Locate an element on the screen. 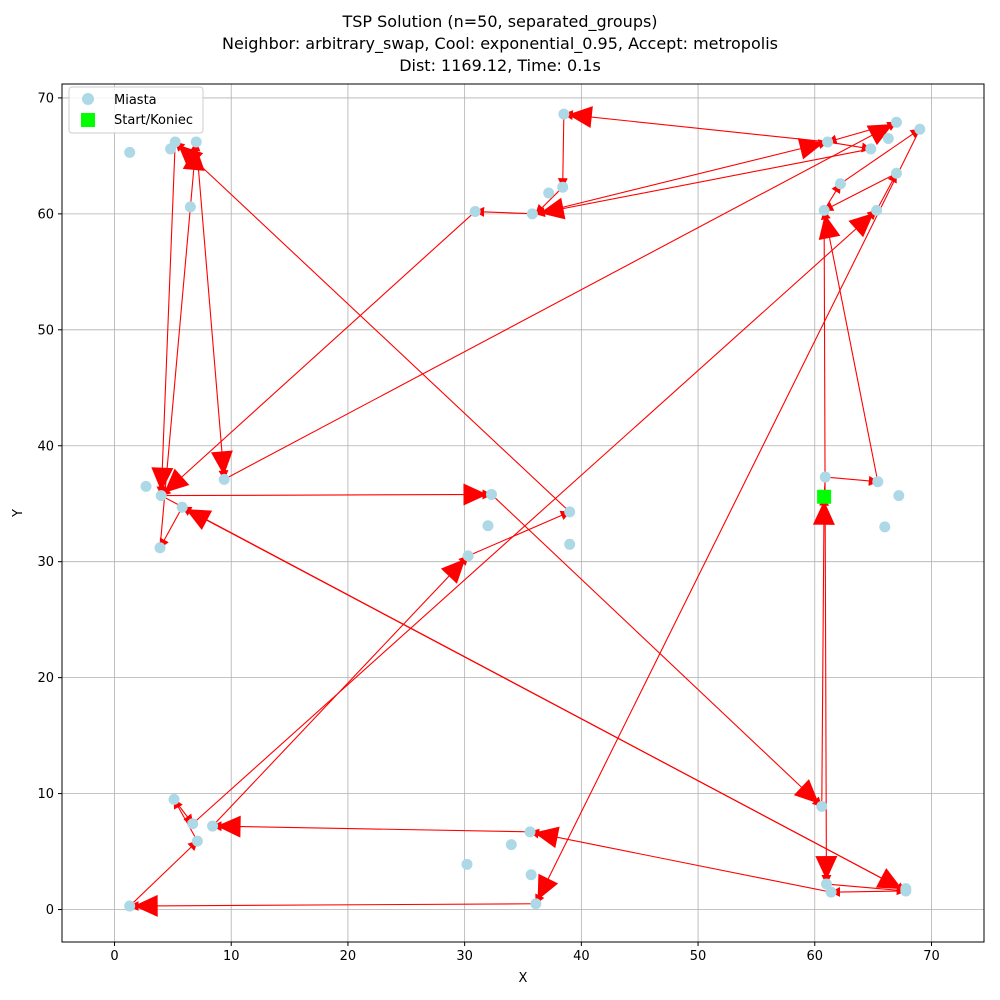 The width and height of the screenshot is (1000, 1000). x-tick-label: 40 is located at coordinates (581, 956).